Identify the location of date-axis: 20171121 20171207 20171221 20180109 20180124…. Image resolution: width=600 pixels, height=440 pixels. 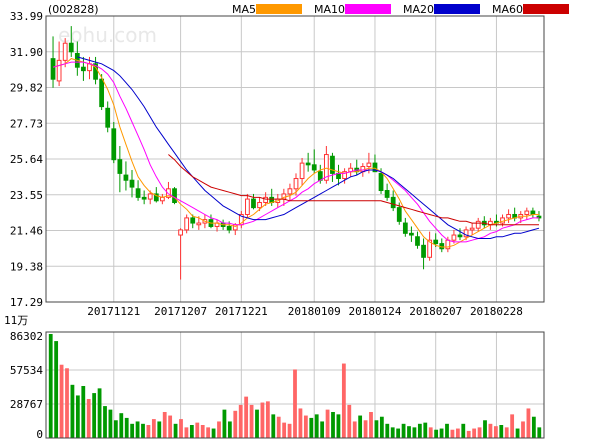
(305, 311).